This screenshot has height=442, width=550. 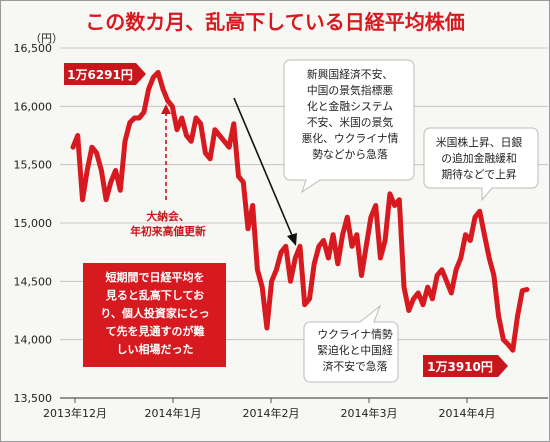 What do you see at coordinates (155, 277) in the screenshot?
I see `callout-line: 短期間で日経平均を` at bounding box center [155, 277].